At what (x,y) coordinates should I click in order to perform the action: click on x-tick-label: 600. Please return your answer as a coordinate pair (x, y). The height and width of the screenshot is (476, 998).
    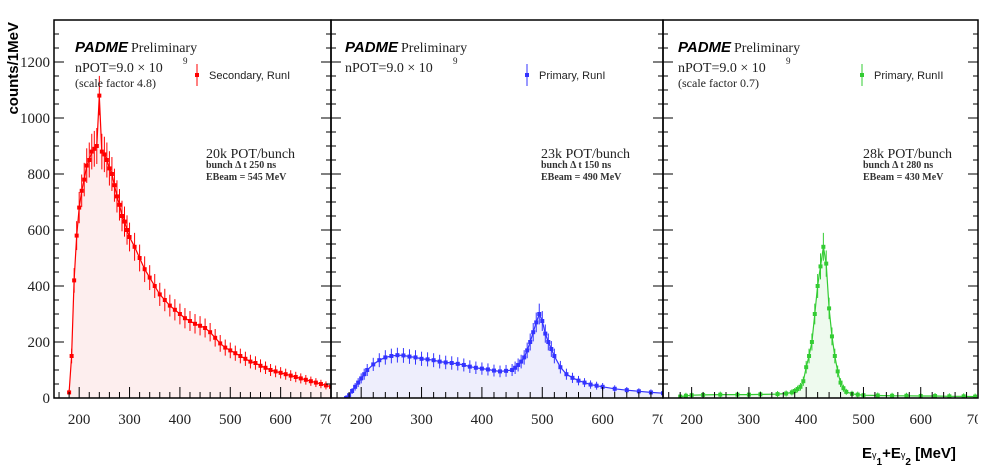
    Looking at the image, I should click on (280, 420).